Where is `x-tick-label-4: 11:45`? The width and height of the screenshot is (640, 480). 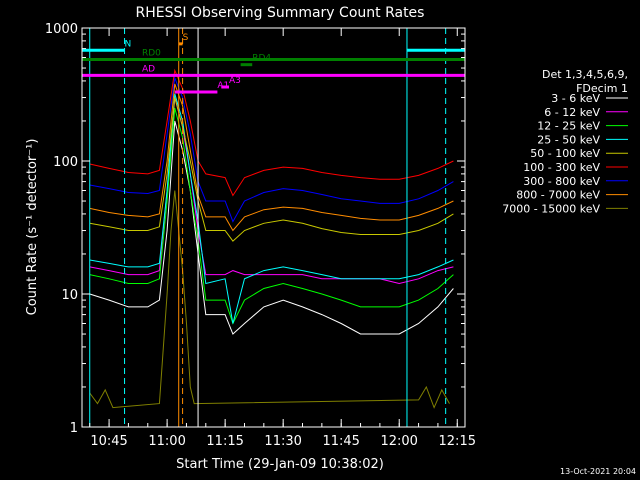
x-tick-label-4: 11:45 is located at coordinates (340, 441).